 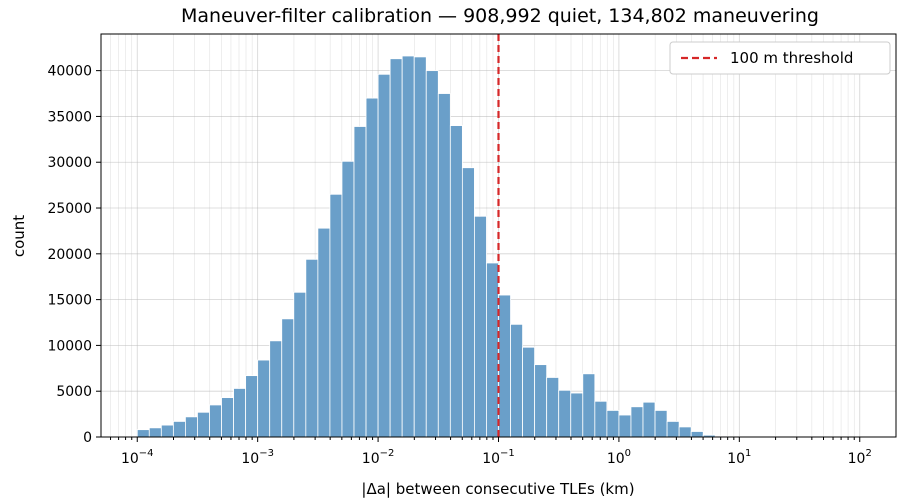 I want to click on x-tick-label: 10⁰, so click(x=619, y=457).